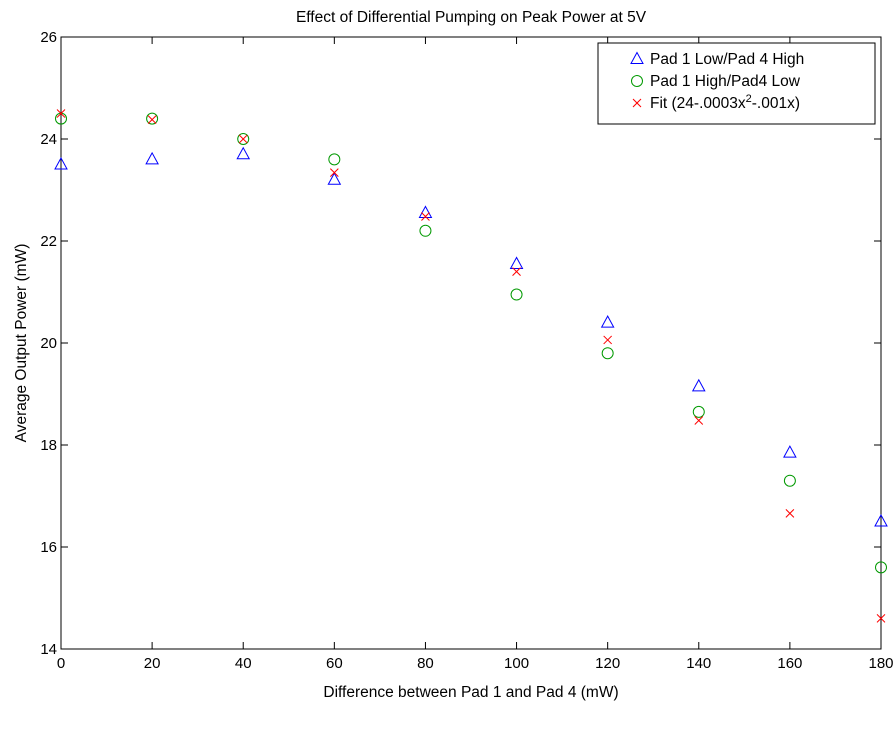  What do you see at coordinates (470, 692) in the screenshot?
I see `x-axis-label: Difference between Pad 1 and Pad 4 (mW)` at bounding box center [470, 692].